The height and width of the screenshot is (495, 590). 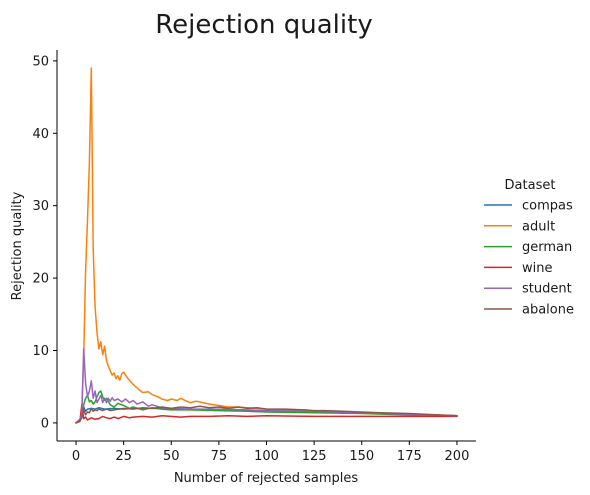 What do you see at coordinates (76, 456) in the screenshot?
I see `x-tick-label: 0` at bounding box center [76, 456].